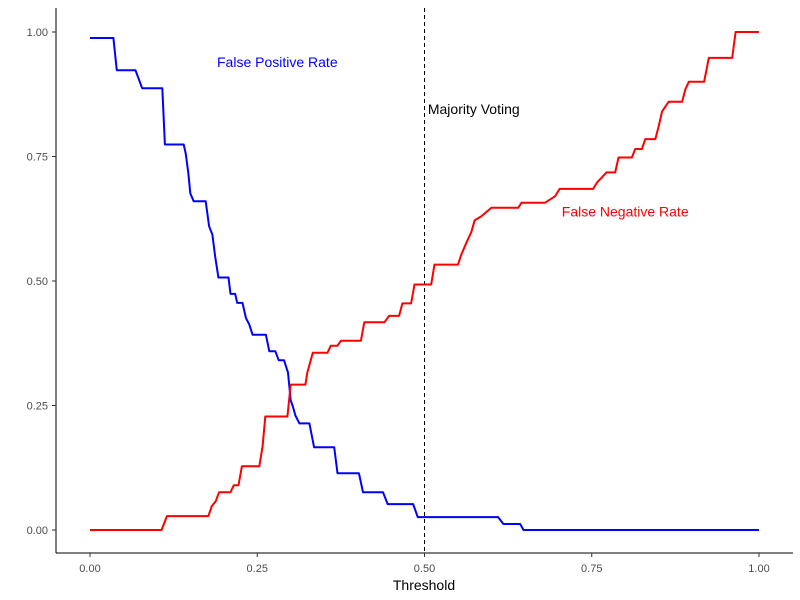 The height and width of the screenshot is (600, 800). What do you see at coordinates (37, 33) in the screenshot?
I see `y-tick-label: 1.00` at bounding box center [37, 33].